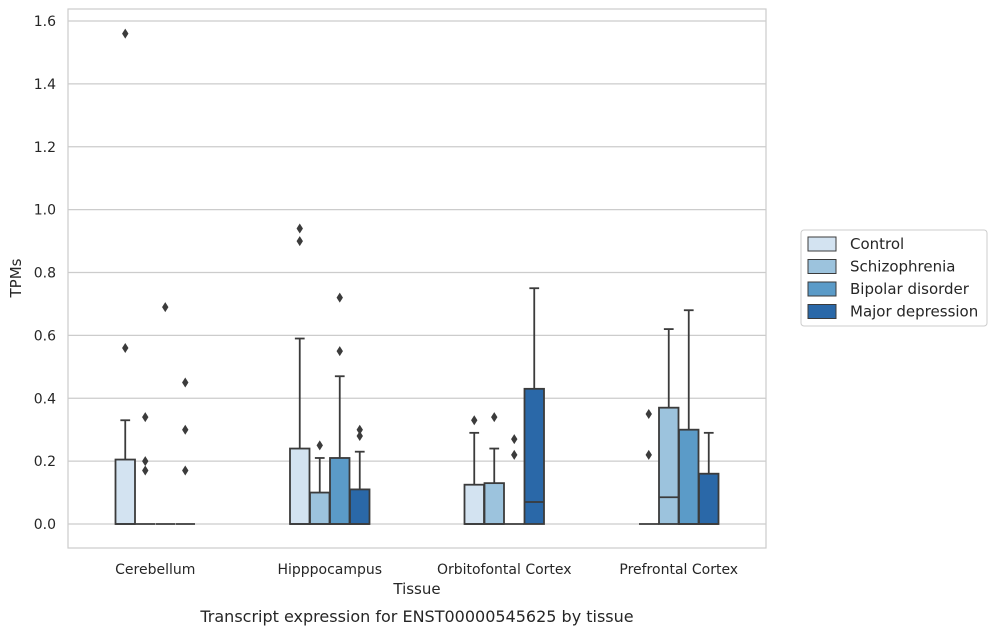 This screenshot has height=634, width=997. What do you see at coordinates (16, 278) in the screenshot?
I see `y-axis-title: TPMs` at bounding box center [16, 278].